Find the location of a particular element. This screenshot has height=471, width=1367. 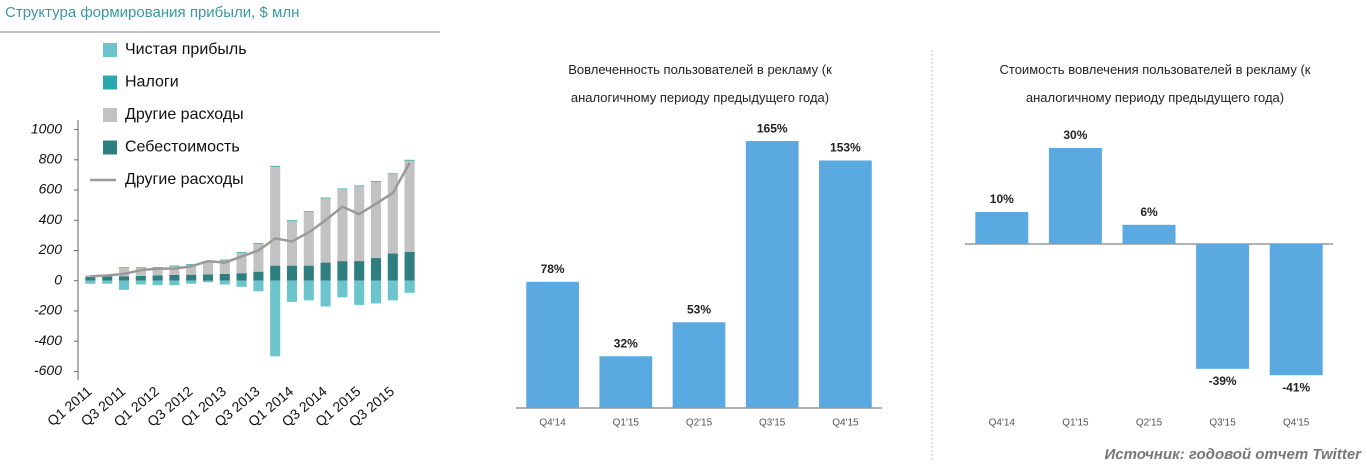

y-tick-label: -200 is located at coordinates (48, 310).